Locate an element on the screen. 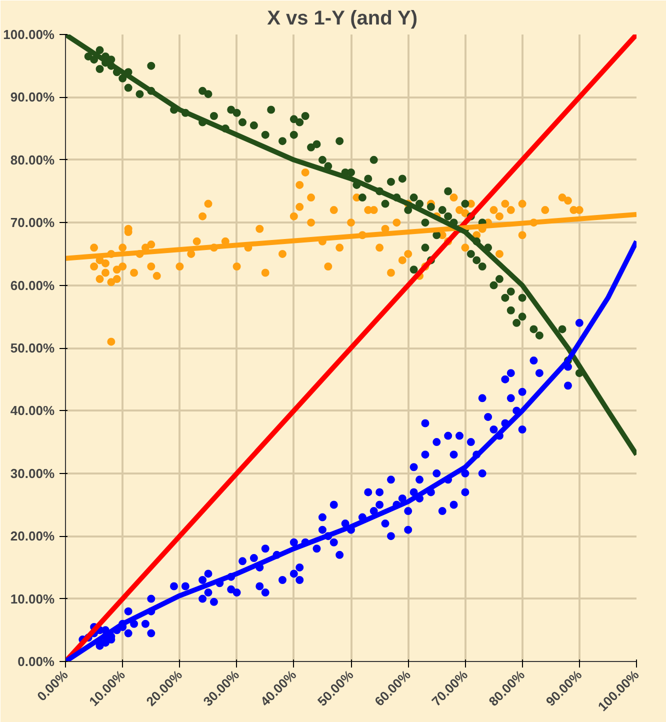  y-tick-label: 60.00% is located at coordinates (32, 285).